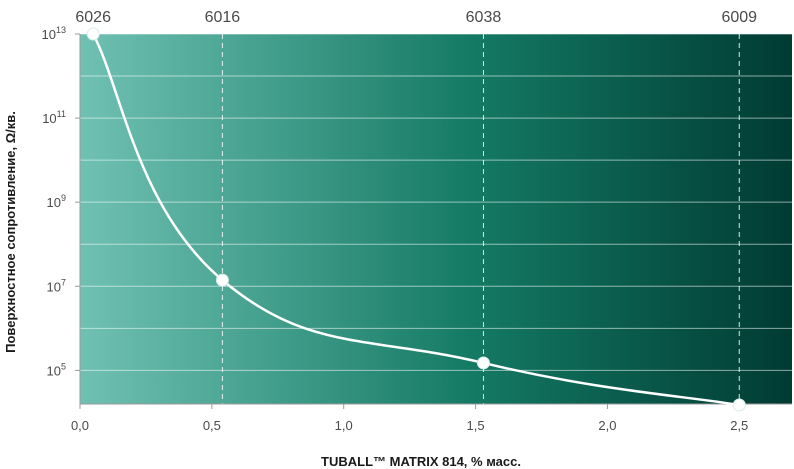 The height and width of the screenshot is (469, 794). What do you see at coordinates (93, 17) in the screenshot?
I see `point-label: 6026` at bounding box center [93, 17].